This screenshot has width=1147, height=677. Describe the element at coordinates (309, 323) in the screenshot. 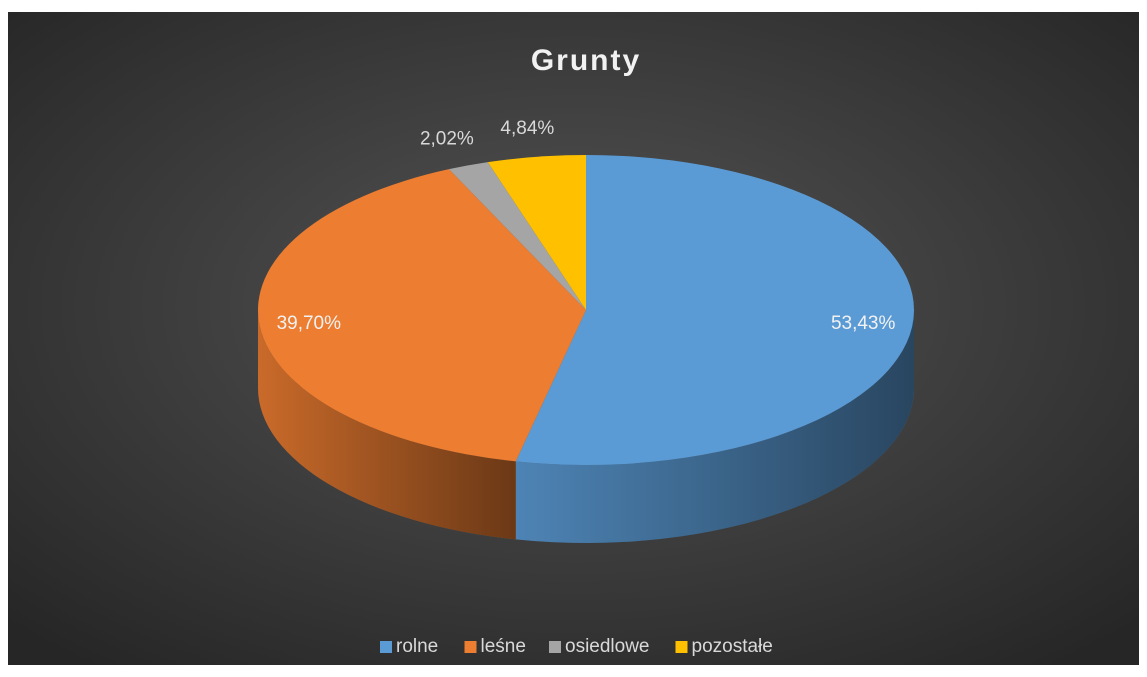

I see `data-label: 39,70%` at that location.